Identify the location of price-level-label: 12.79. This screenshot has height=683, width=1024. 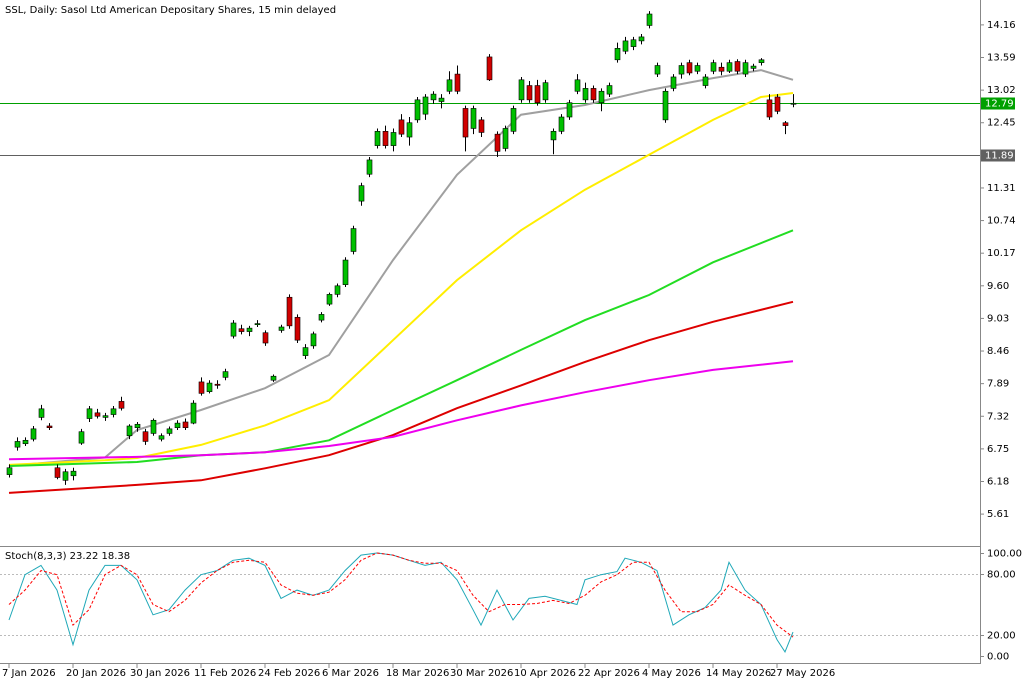
(999, 104).